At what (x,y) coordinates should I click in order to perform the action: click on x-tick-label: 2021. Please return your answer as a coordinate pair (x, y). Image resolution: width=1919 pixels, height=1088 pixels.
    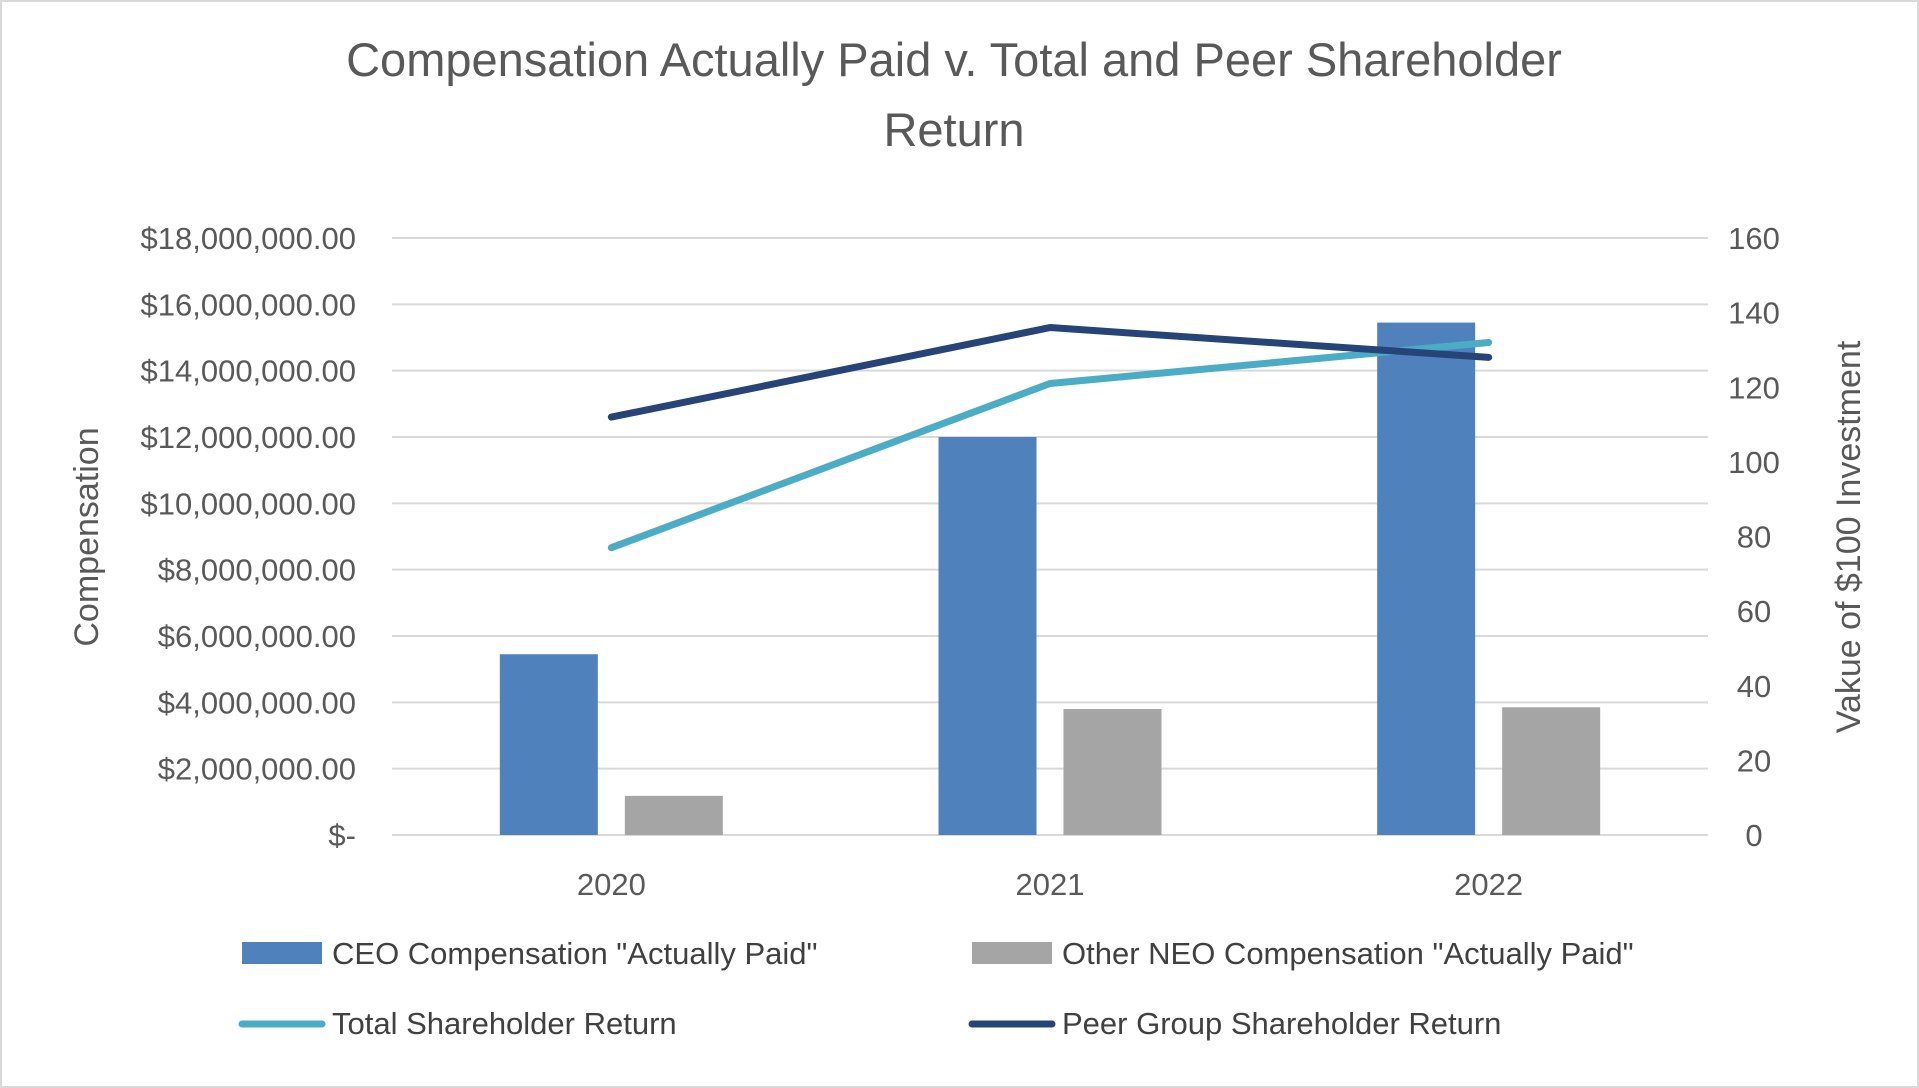
    Looking at the image, I should click on (1050, 884).